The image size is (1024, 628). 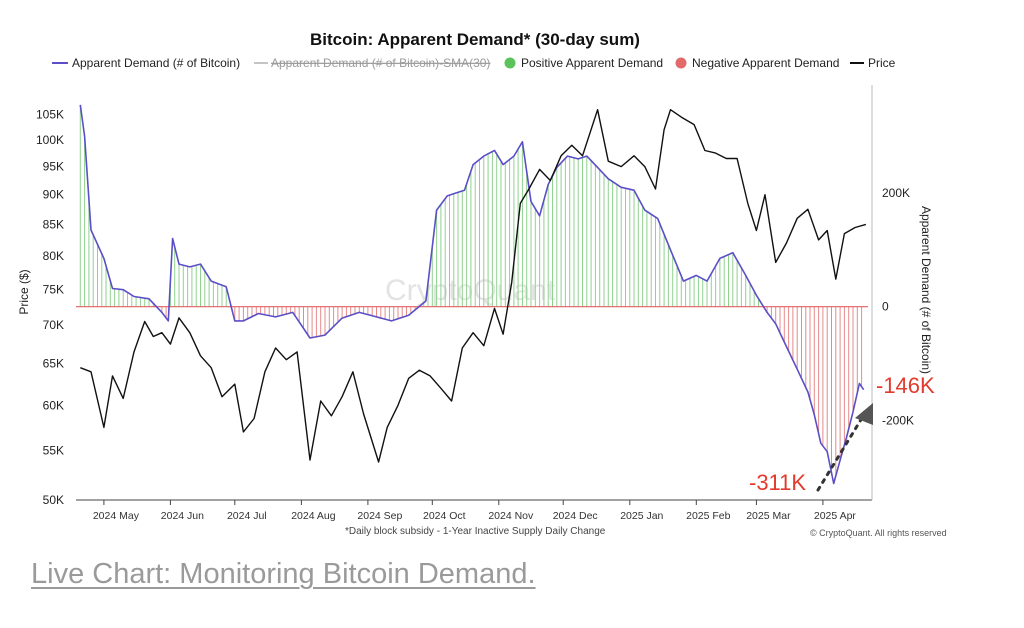 I want to click on y-axis-left-label: Price ($), so click(x=24, y=291).